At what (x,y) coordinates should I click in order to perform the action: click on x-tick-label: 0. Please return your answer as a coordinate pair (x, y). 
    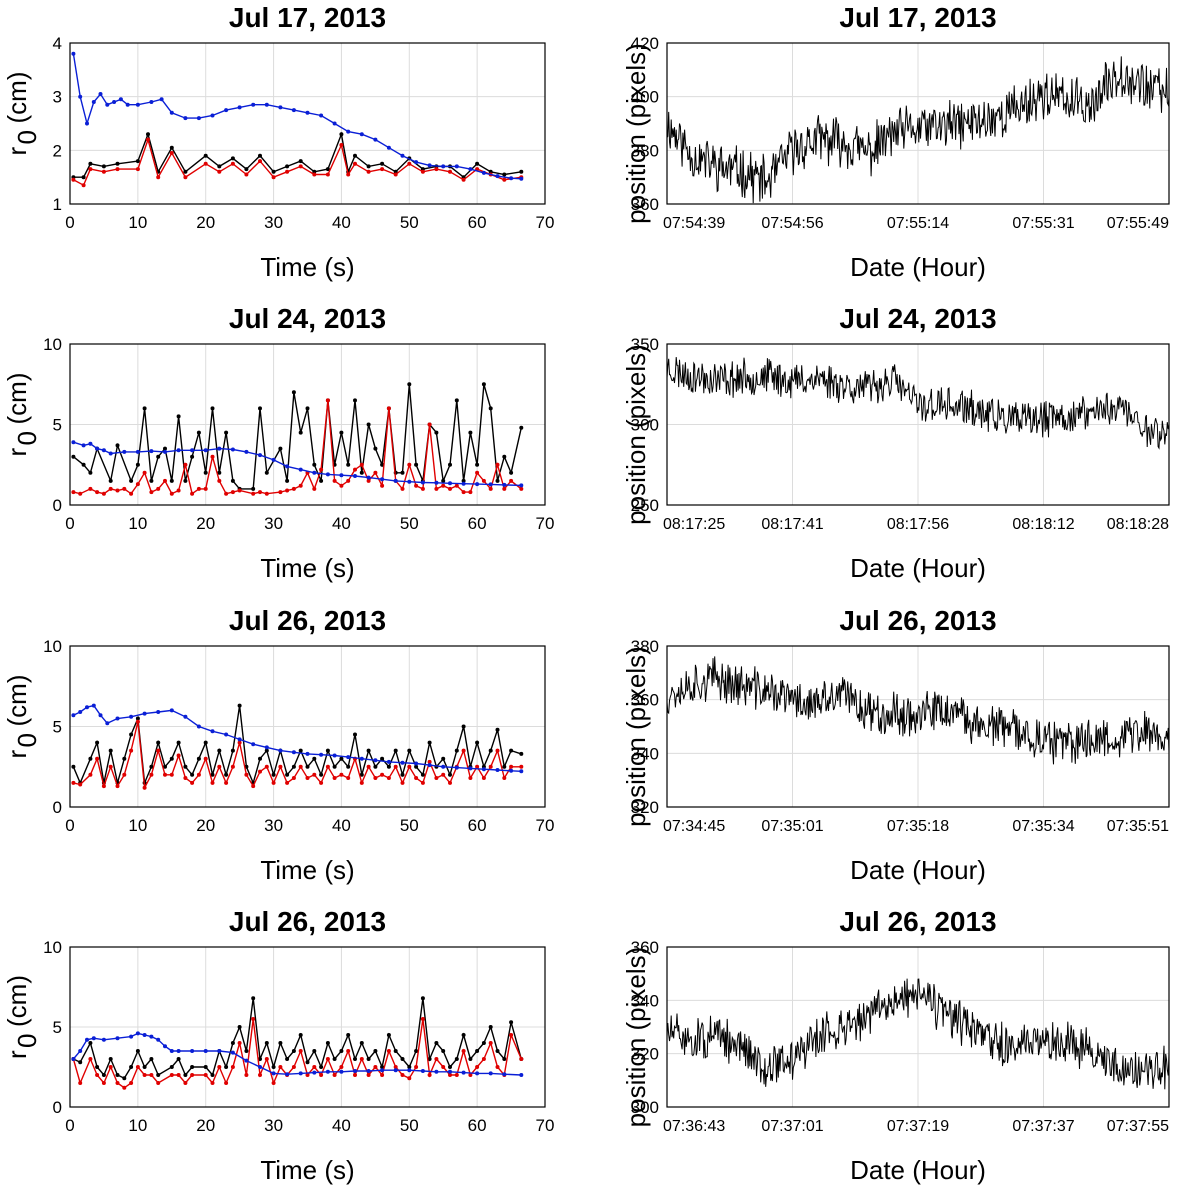
    Looking at the image, I should click on (69, 222).